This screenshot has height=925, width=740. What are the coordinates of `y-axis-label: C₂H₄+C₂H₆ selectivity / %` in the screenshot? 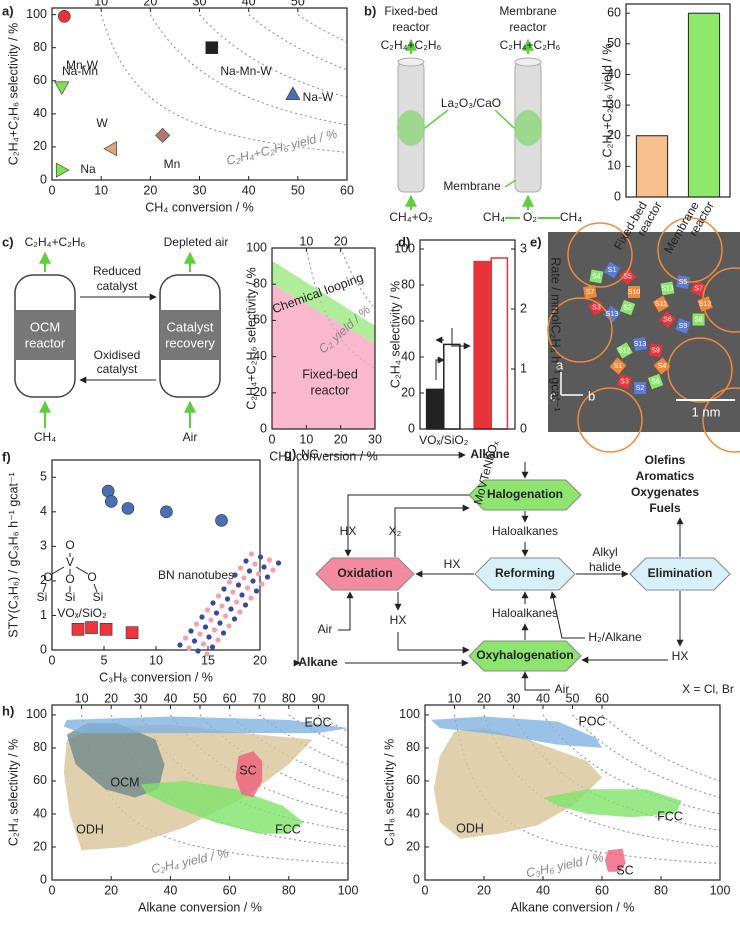 It's located at (251, 338).